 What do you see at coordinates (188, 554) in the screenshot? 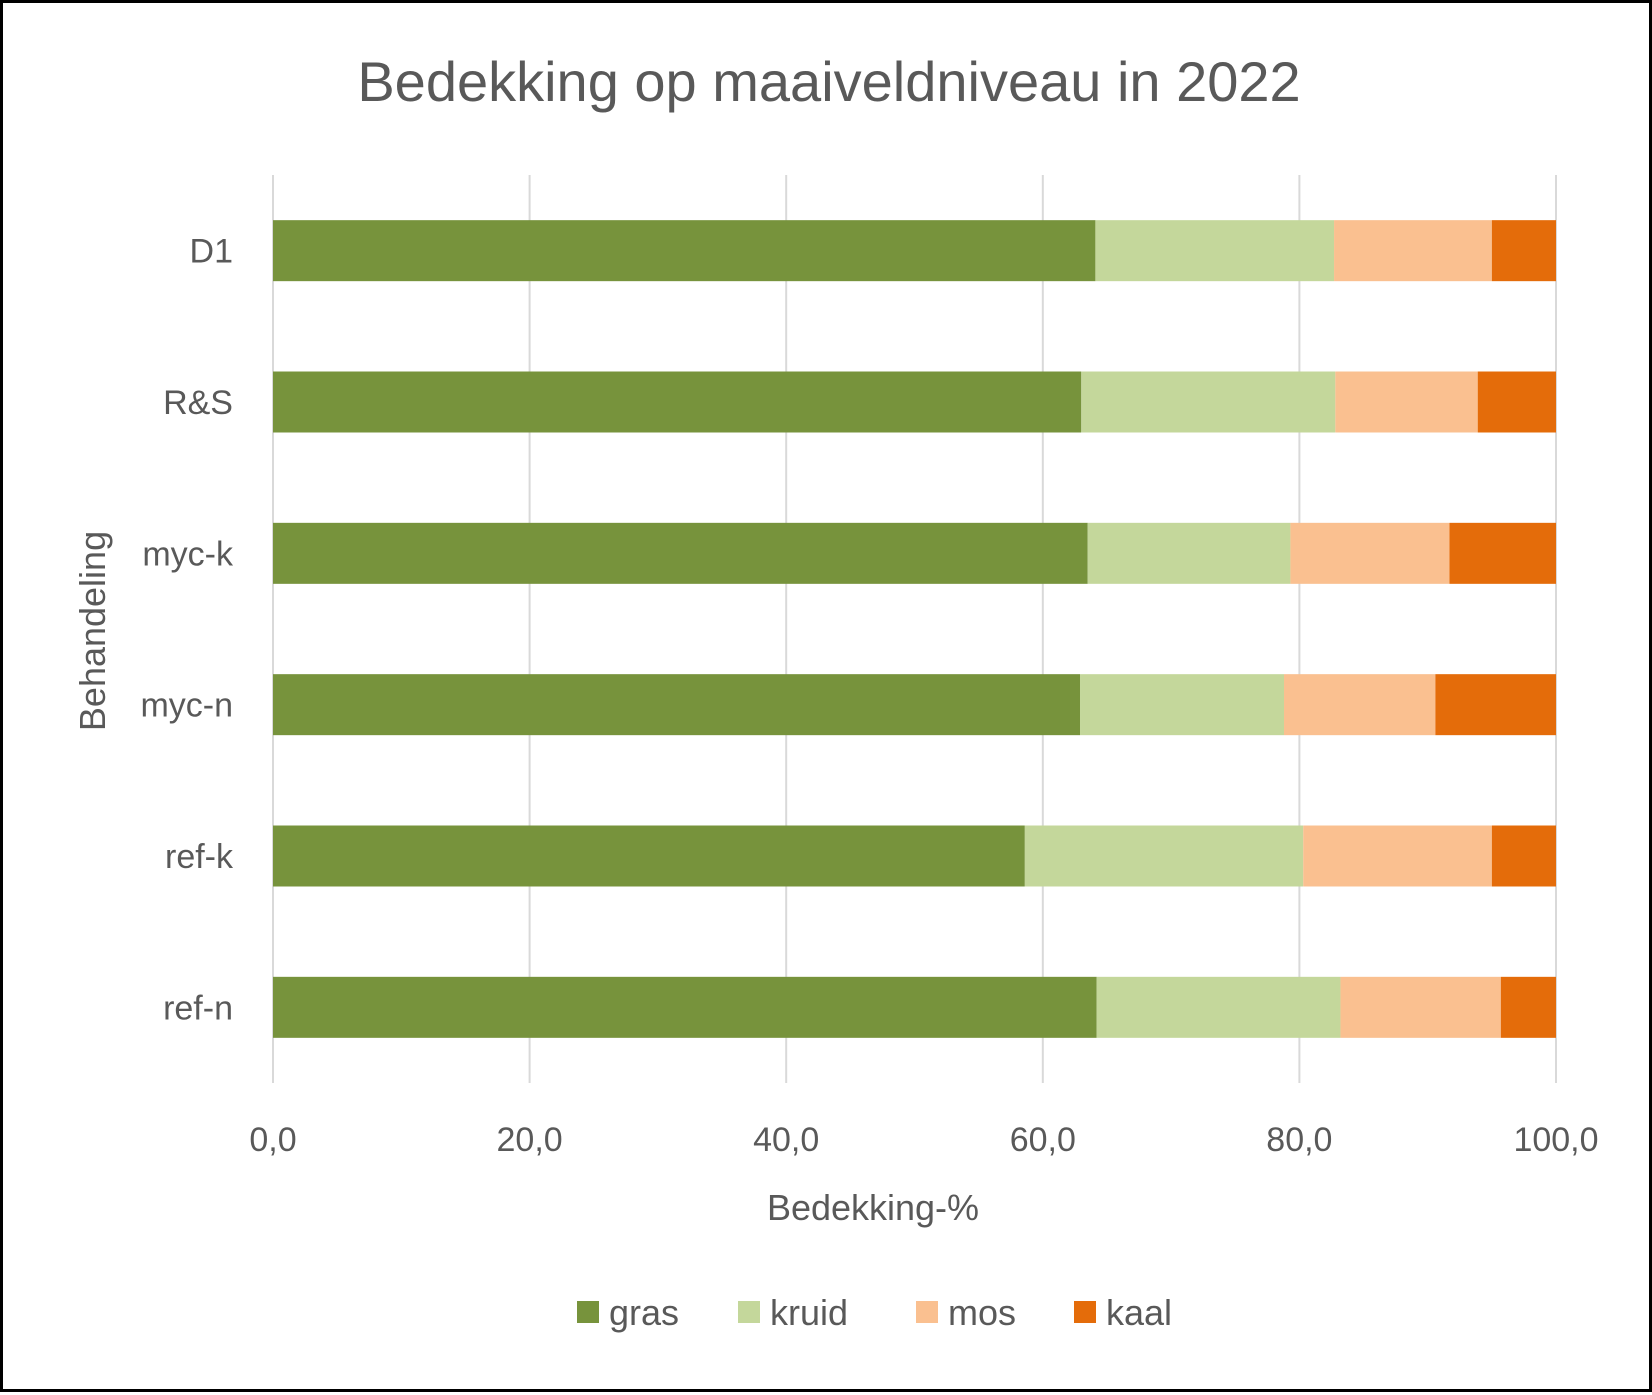
I see `y-tick-label: myc-k` at bounding box center [188, 554].